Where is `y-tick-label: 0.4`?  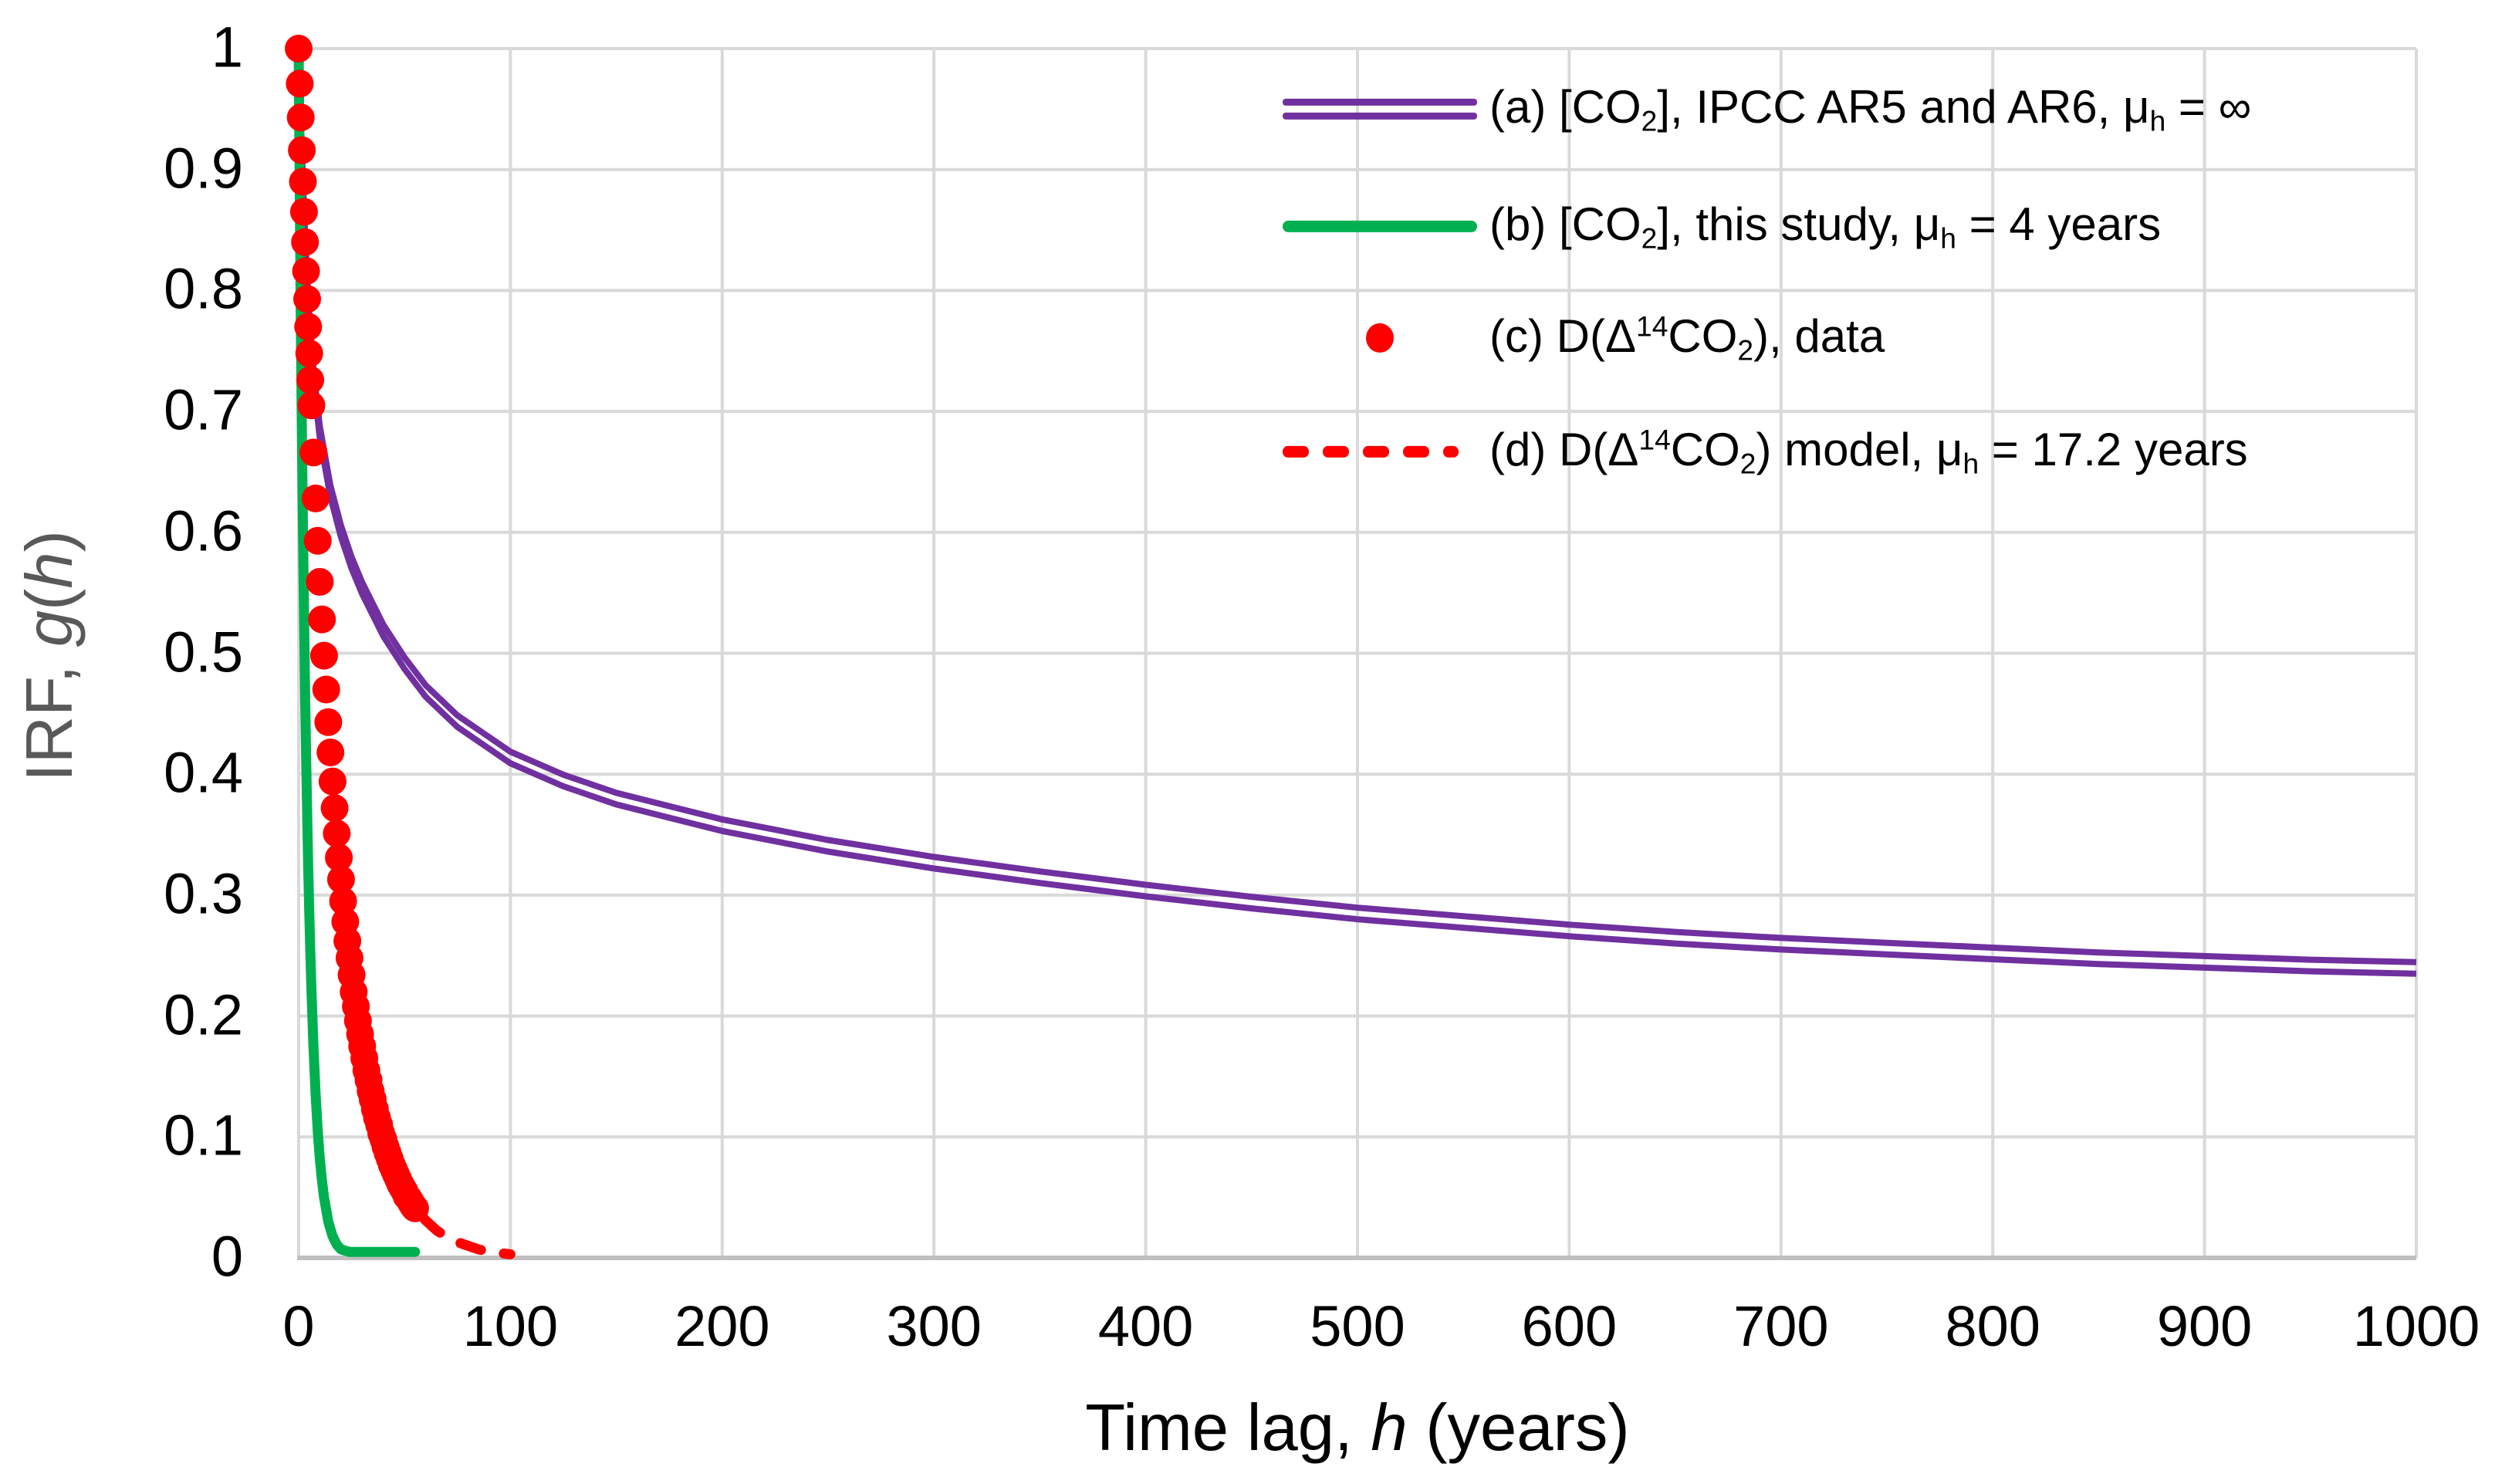
y-tick-label: 0.4 is located at coordinates (203, 772).